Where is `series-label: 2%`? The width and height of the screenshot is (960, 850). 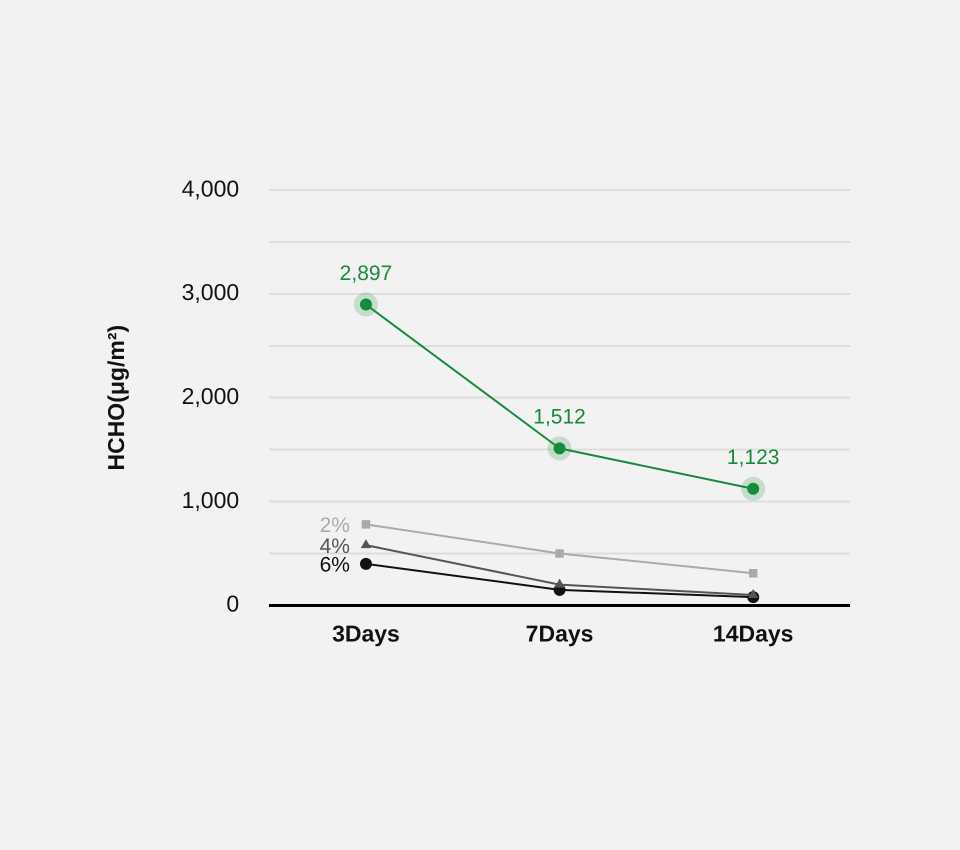 series-label: 2% is located at coordinates (335, 526).